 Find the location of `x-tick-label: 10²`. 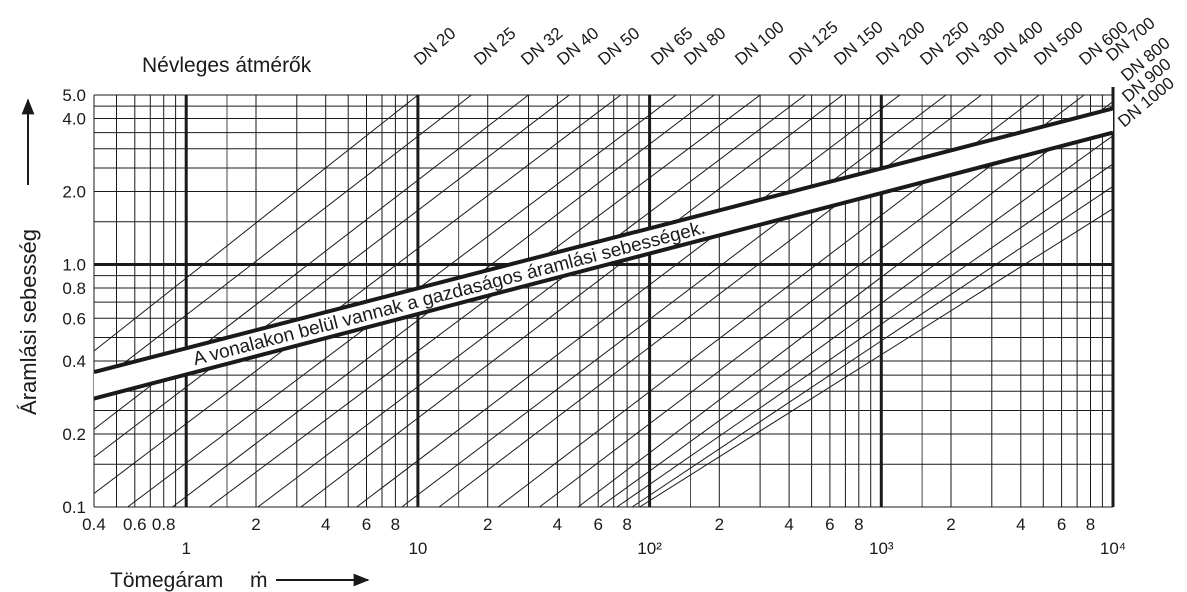

x-tick-label: 10² is located at coordinates (649, 548).